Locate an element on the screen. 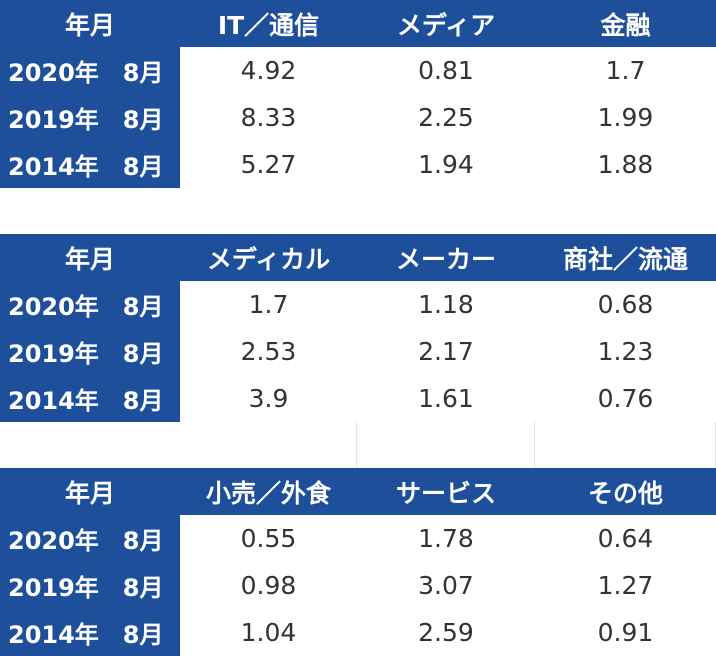 The image size is (716, 656). value-cell: 0.98 is located at coordinates (268, 585).